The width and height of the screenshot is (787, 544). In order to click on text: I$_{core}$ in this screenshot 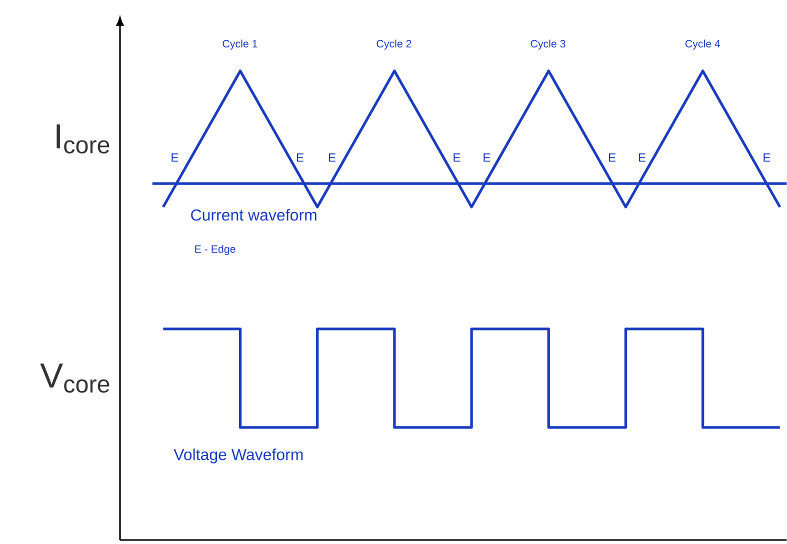, I will do `click(83, 139)`.